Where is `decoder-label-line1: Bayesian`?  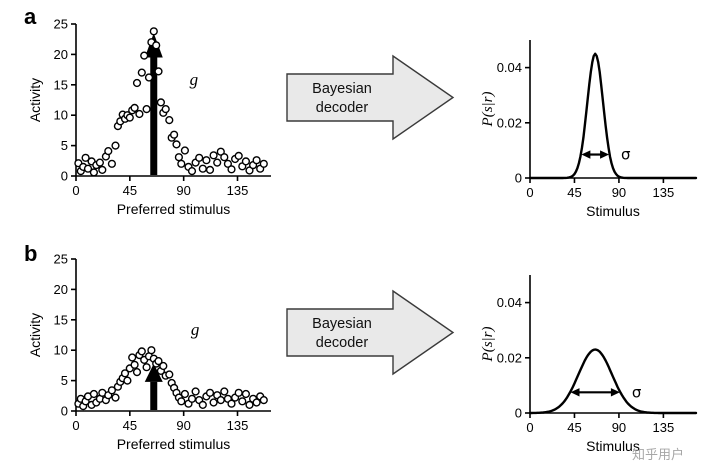
decoder-label-line1: Bayesian is located at coordinates (342, 324).